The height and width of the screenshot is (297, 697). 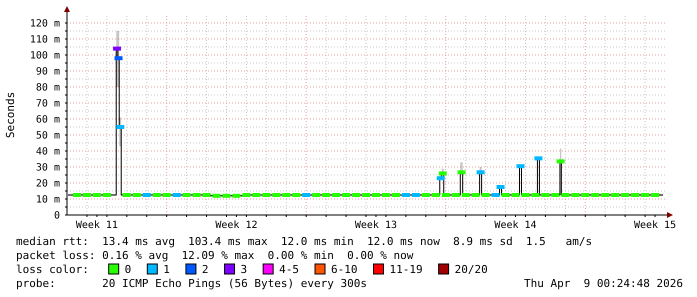 I want to click on y-tick-label: 10 m, so click(x=48, y=200).